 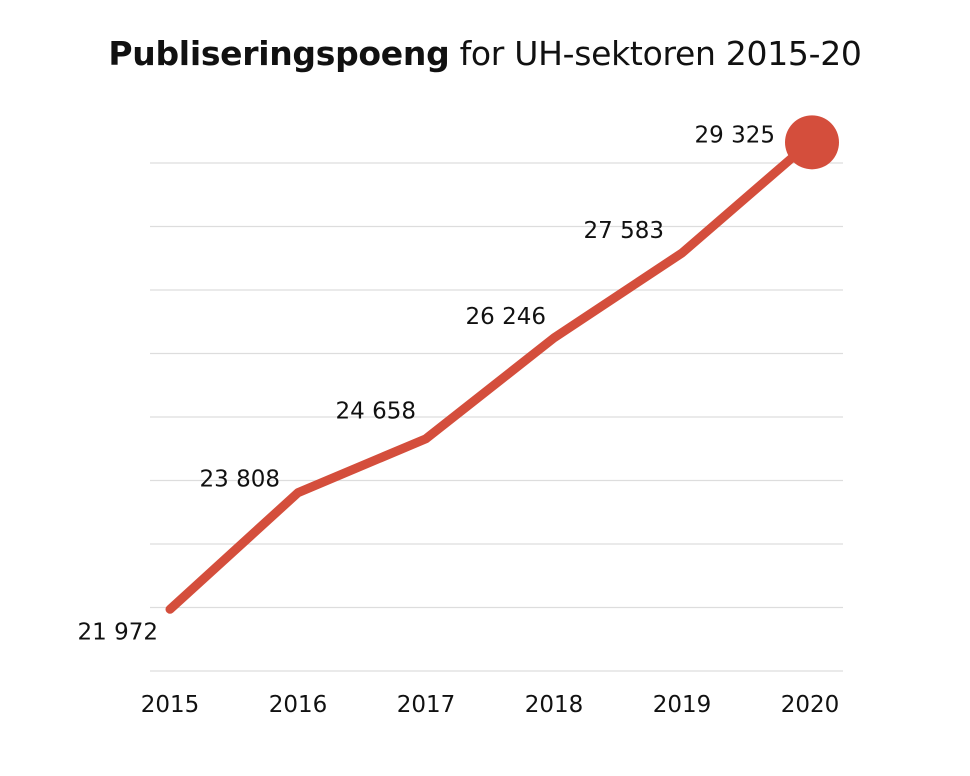 What do you see at coordinates (298, 705) in the screenshot?
I see `x-tick-label: 2016` at bounding box center [298, 705].